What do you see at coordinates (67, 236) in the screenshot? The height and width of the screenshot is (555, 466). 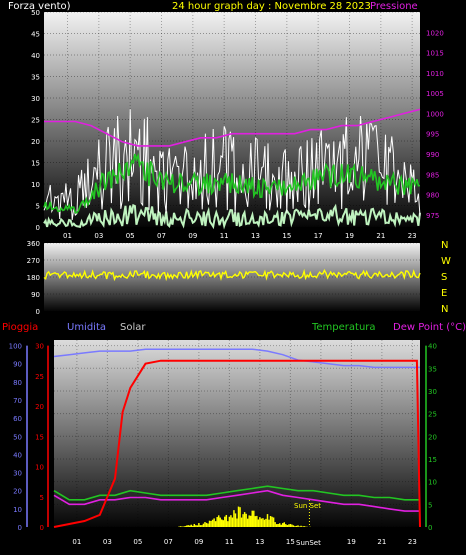 I see `wind-x-tick: 01` at bounding box center [67, 236].